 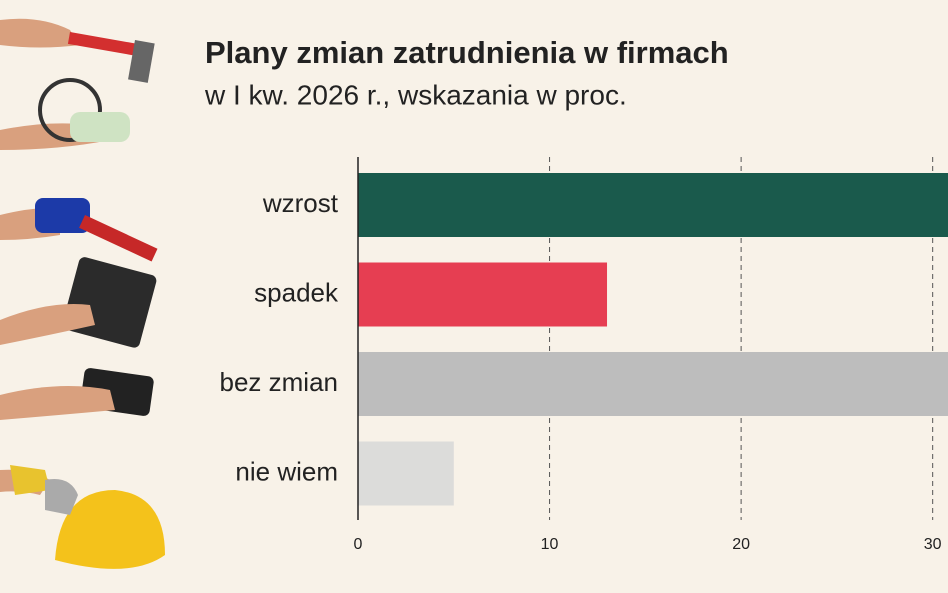 What do you see at coordinates (296, 292) in the screenshot?
I see `category-label: spadek` at bounding box center [296, 292].